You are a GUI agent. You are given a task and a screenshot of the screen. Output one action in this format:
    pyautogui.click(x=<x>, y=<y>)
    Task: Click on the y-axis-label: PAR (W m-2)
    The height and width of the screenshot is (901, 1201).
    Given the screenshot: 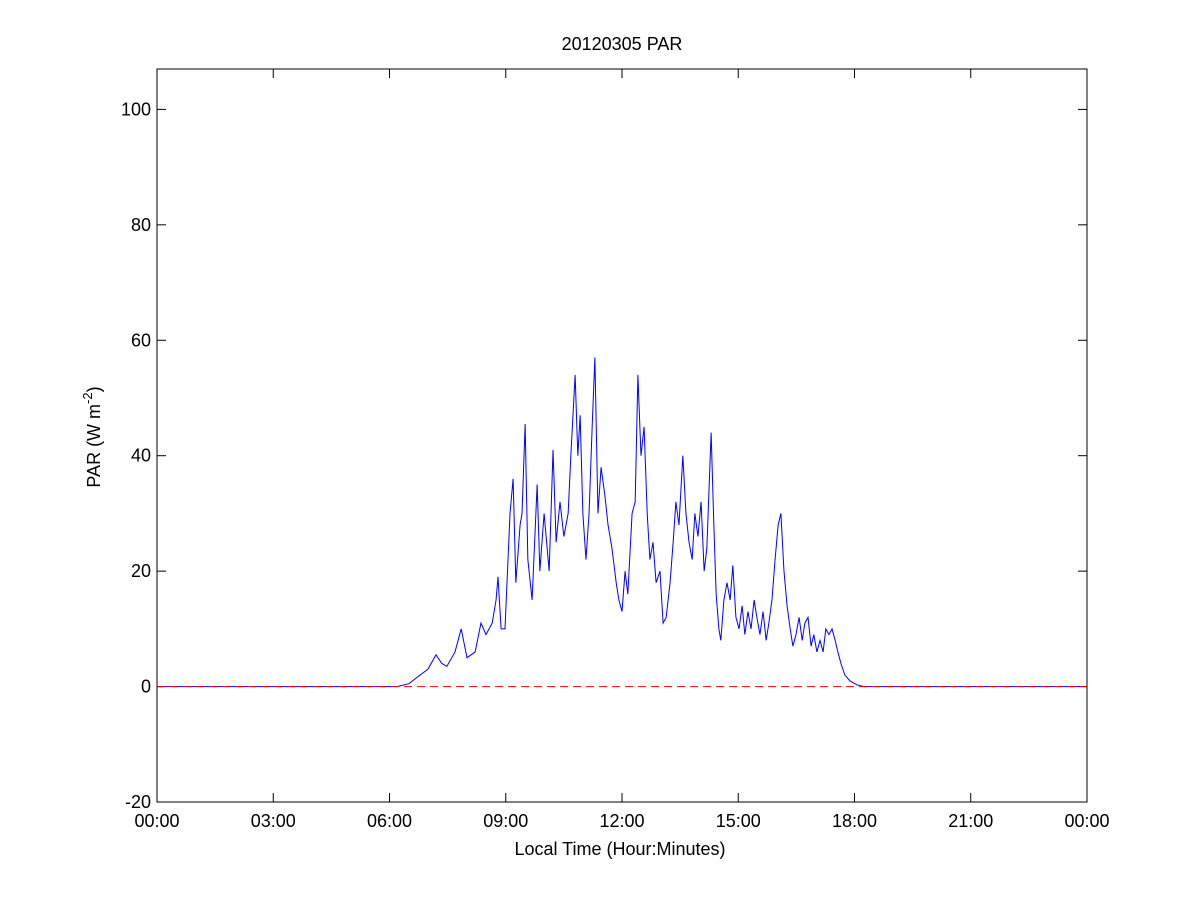 What is the action you would take?
    pyautogui.click(x=92, y=436)
    